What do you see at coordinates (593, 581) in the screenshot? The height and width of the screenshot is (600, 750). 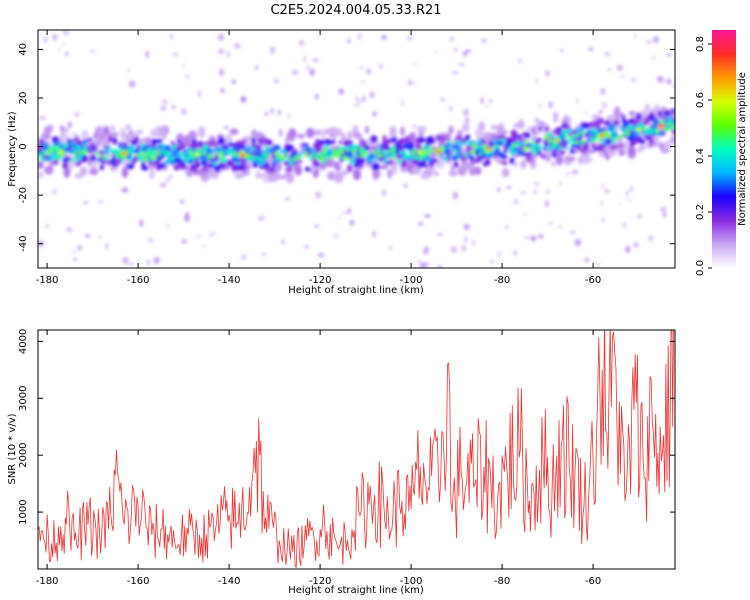 I see `x-tick-label: -60` at bounding box center [593, 581].